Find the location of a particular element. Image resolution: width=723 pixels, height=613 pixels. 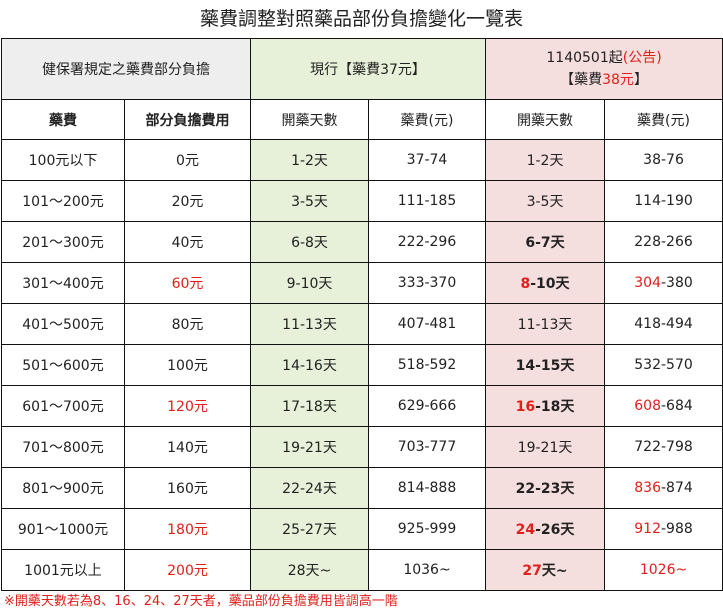

new-cost-cell-text: 722-798 is located at coordinates (663, 447).